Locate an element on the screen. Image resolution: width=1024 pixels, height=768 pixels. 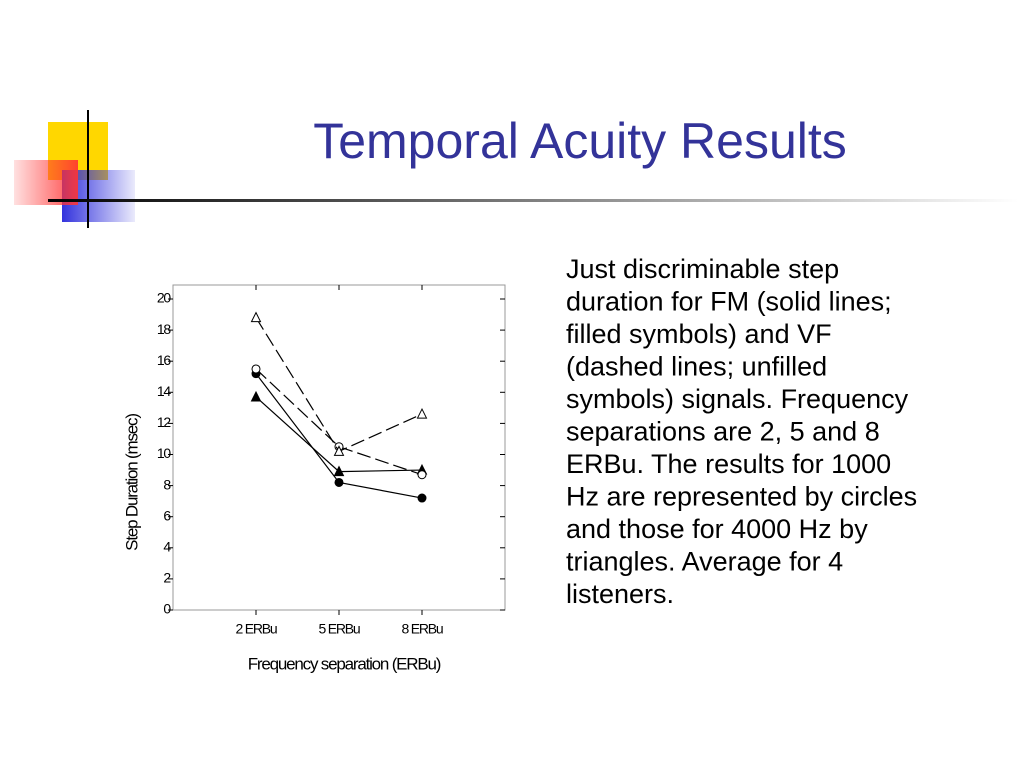
x-axis-label: Frequency separation (ERBu) is located at coordinates (344, 663).